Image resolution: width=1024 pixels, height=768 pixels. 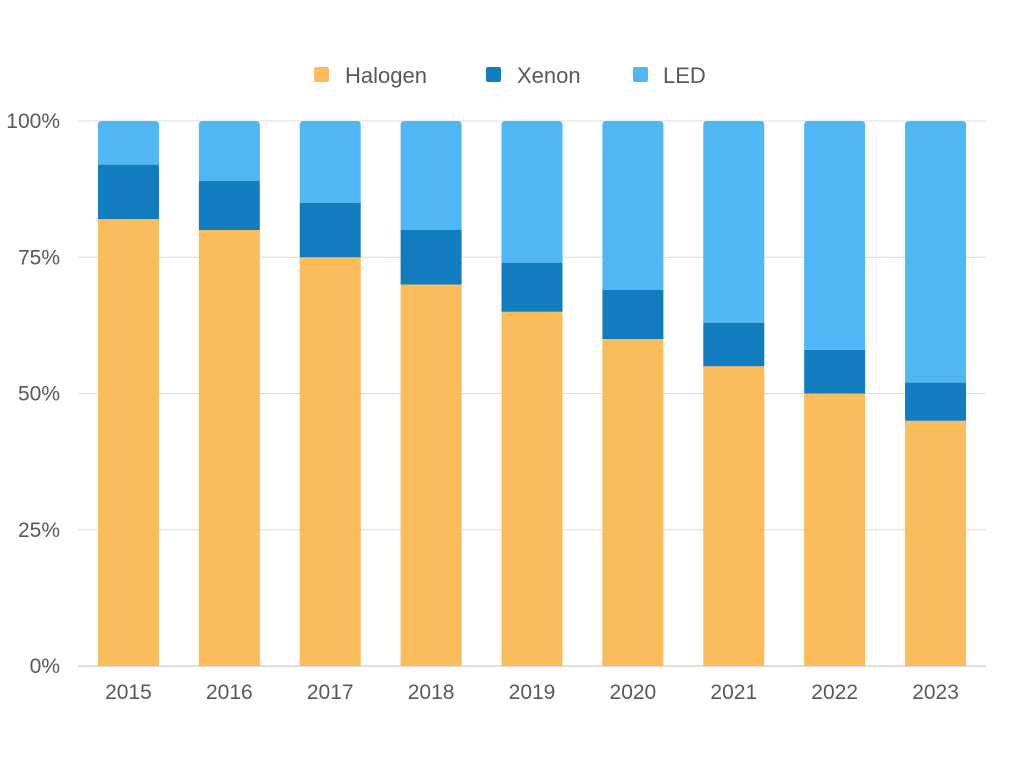 What do you see at coordinates (321, 74) in the screenshot?
I see `legend-swatch-halogen` at bounding box center [321, 74].